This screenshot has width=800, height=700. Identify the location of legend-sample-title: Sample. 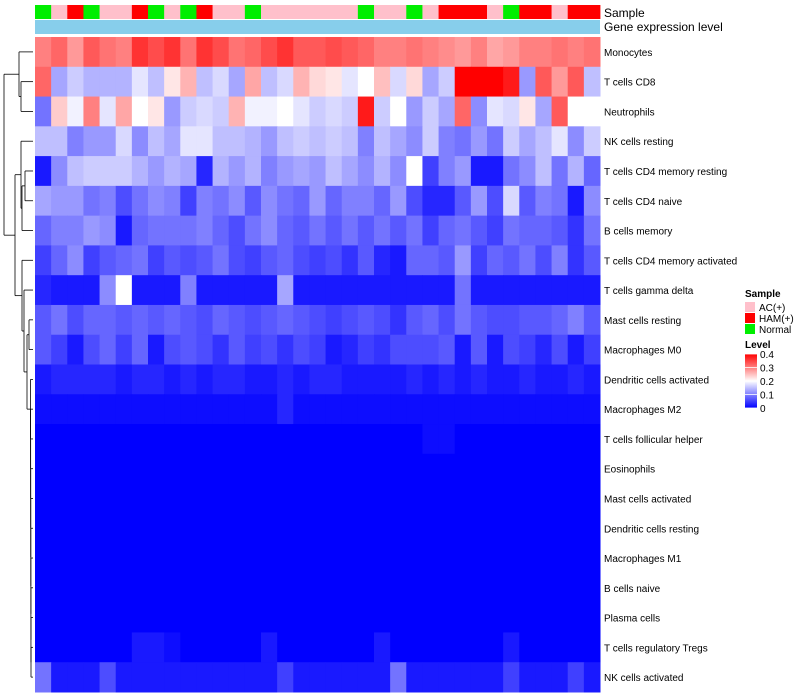
(763, 294).